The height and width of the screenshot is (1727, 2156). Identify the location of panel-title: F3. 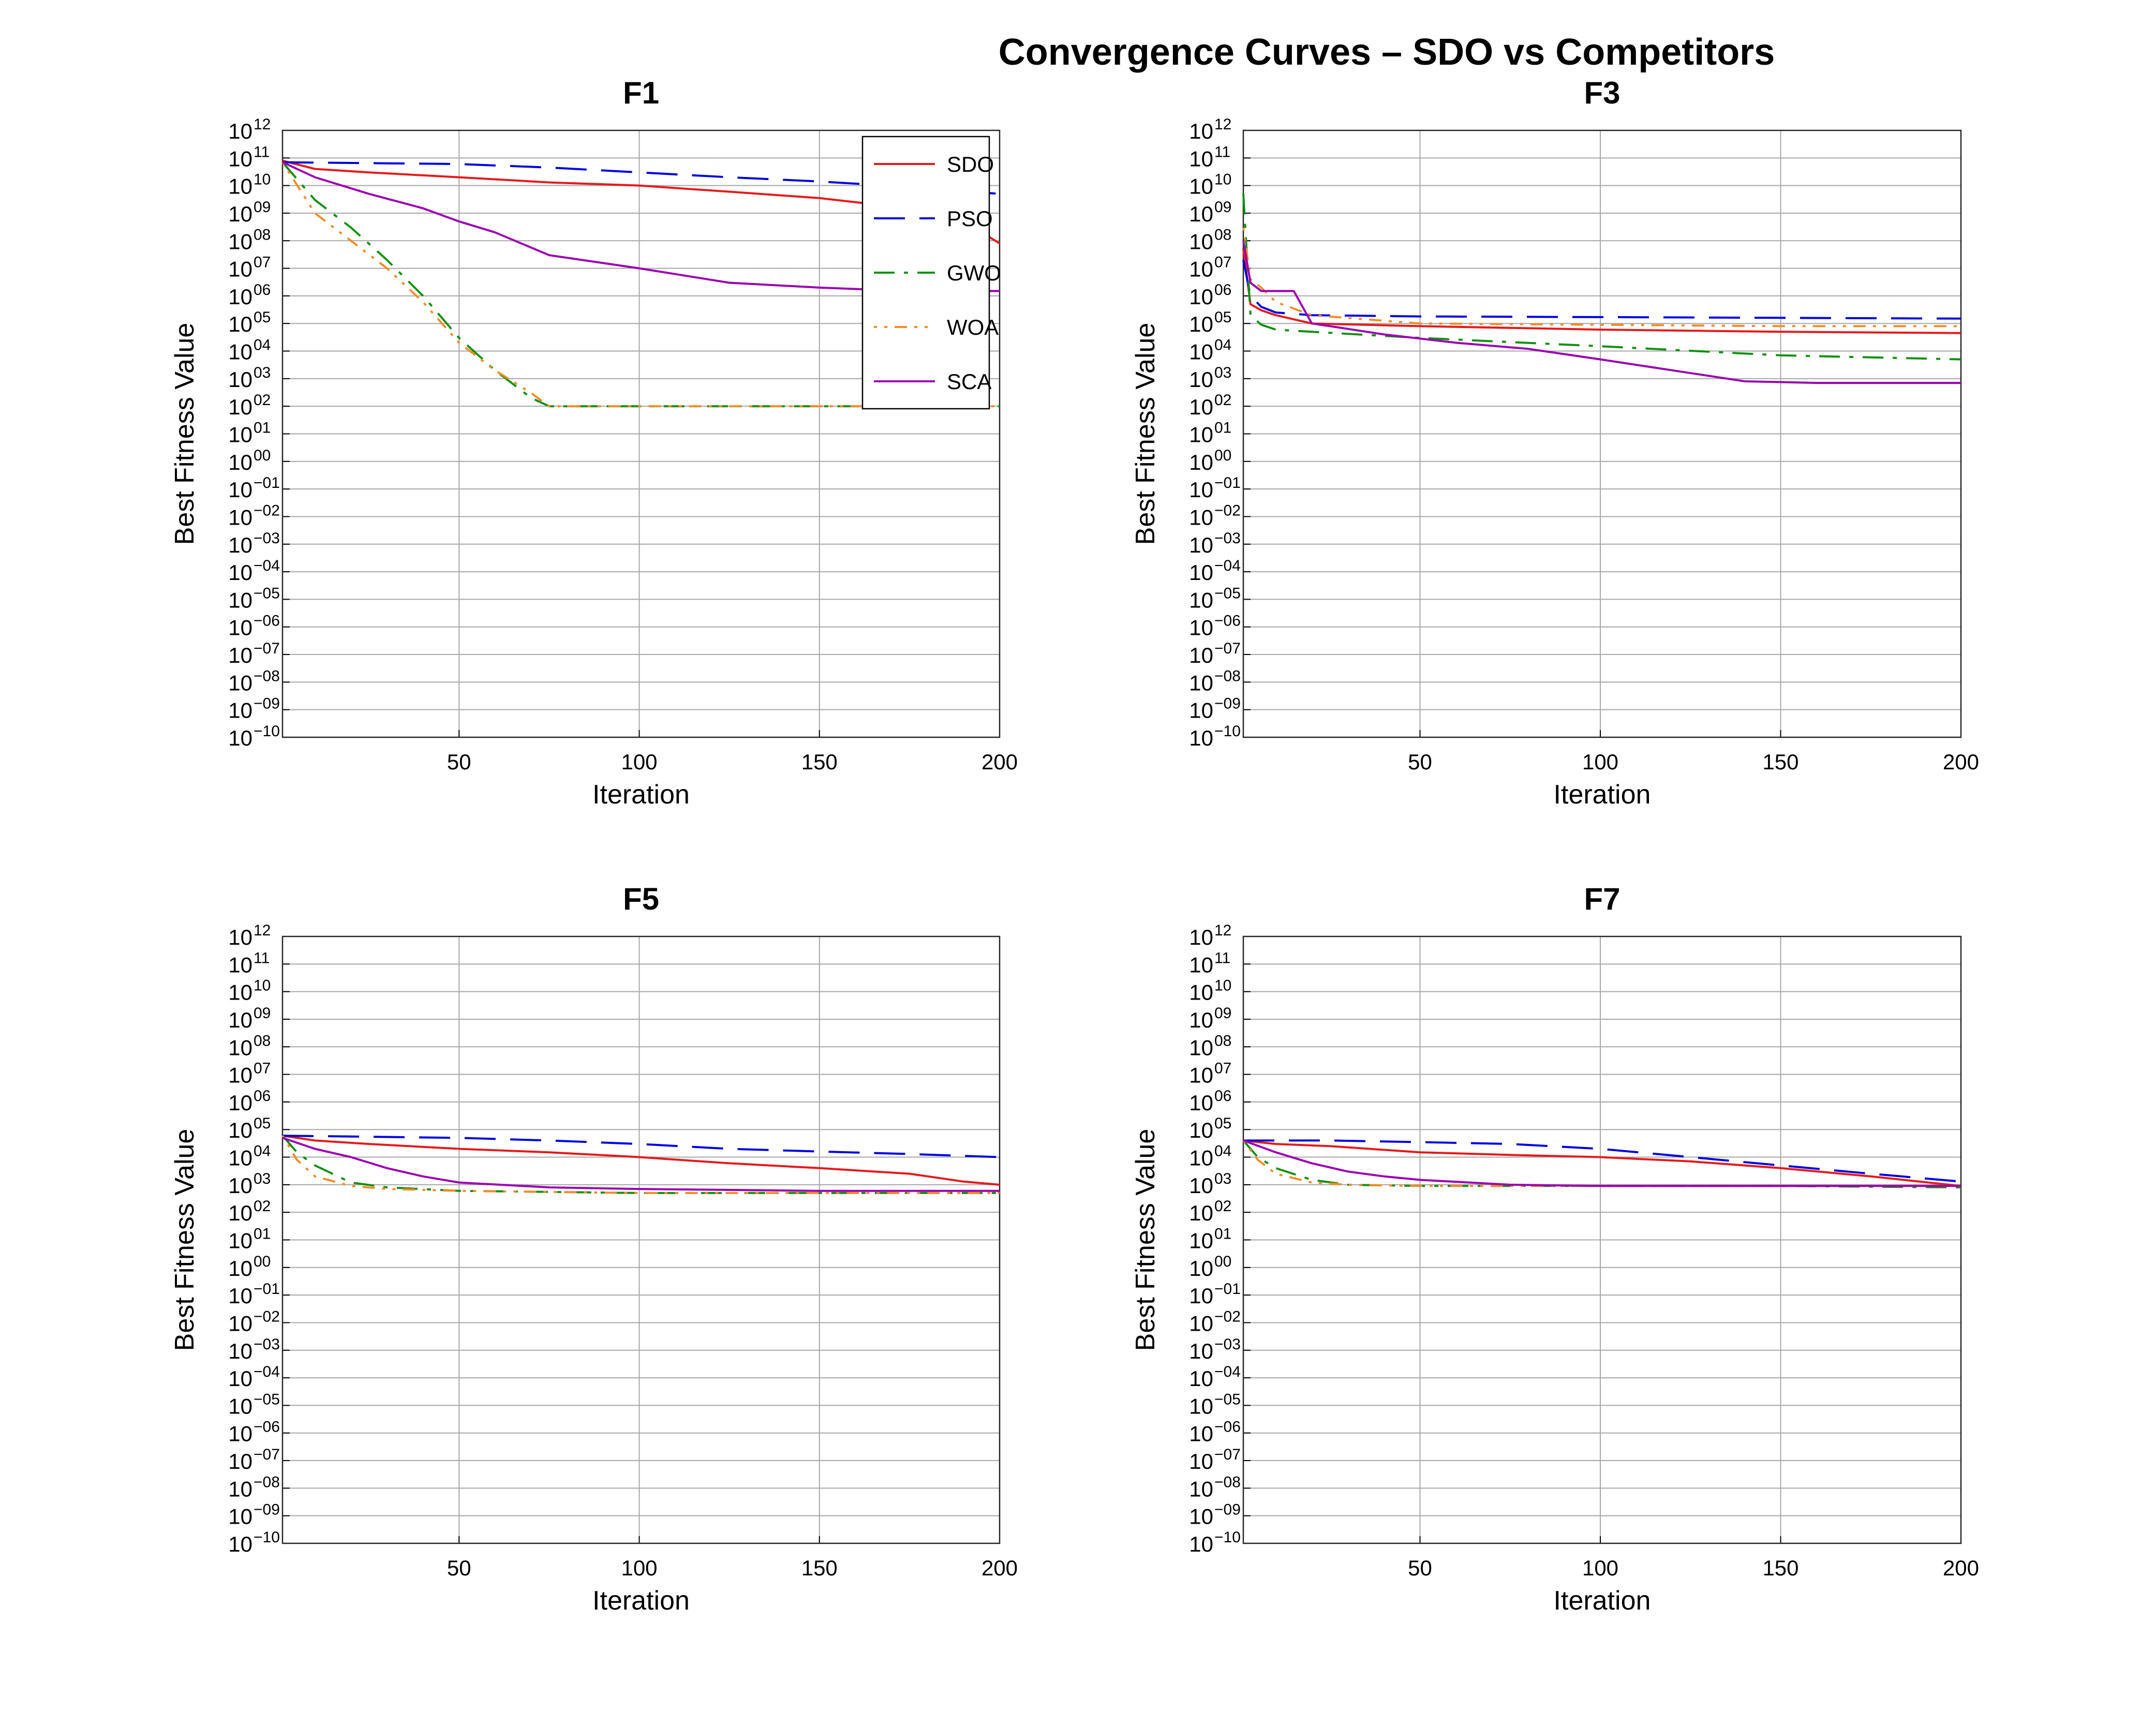
(1602, 93).